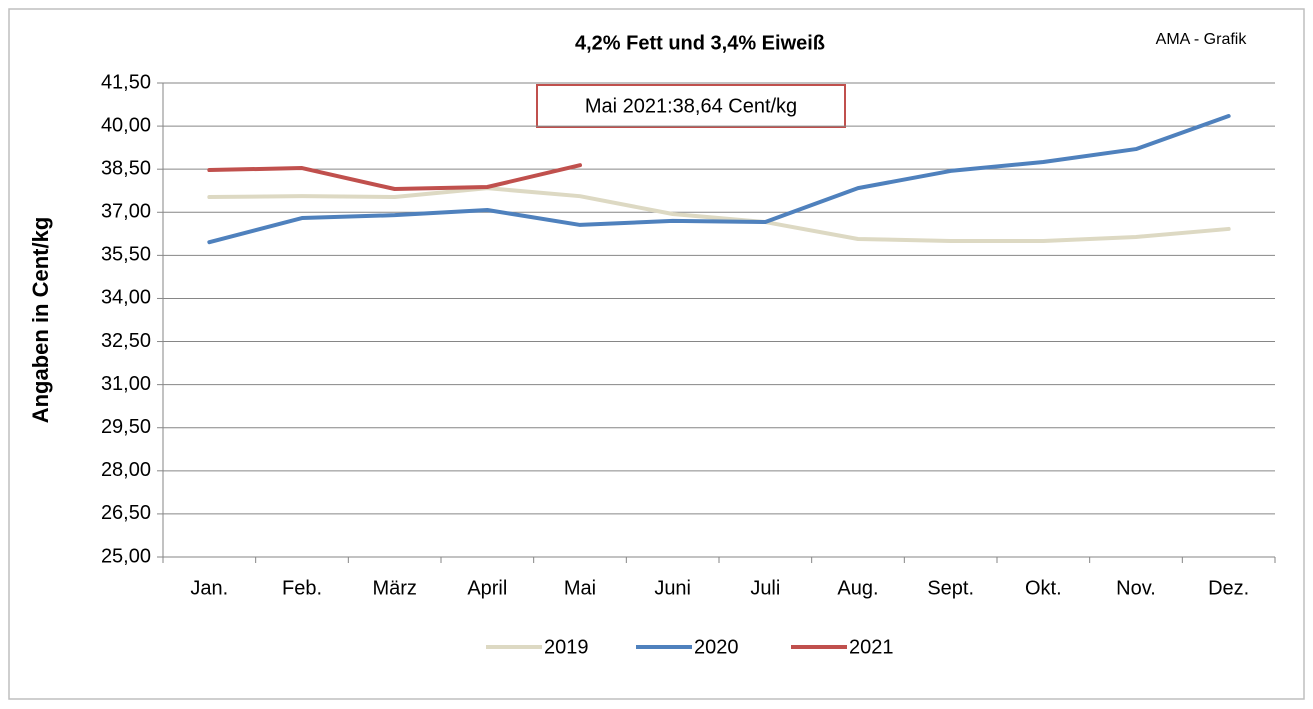  I want to click on y-tick-label: 28,00, so click(126, 470).